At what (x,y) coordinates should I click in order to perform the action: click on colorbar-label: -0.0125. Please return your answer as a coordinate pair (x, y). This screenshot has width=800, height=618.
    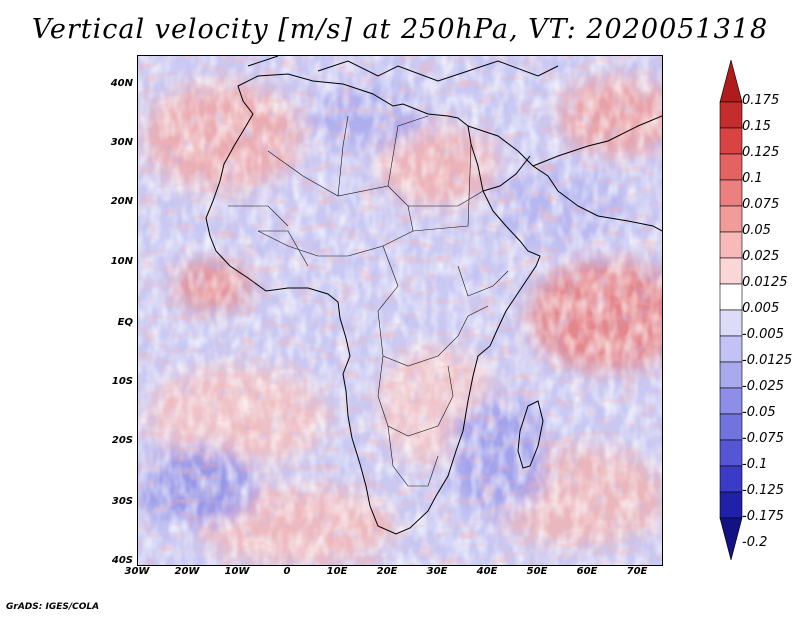
    Looking at the image, I should click on (767, 360).